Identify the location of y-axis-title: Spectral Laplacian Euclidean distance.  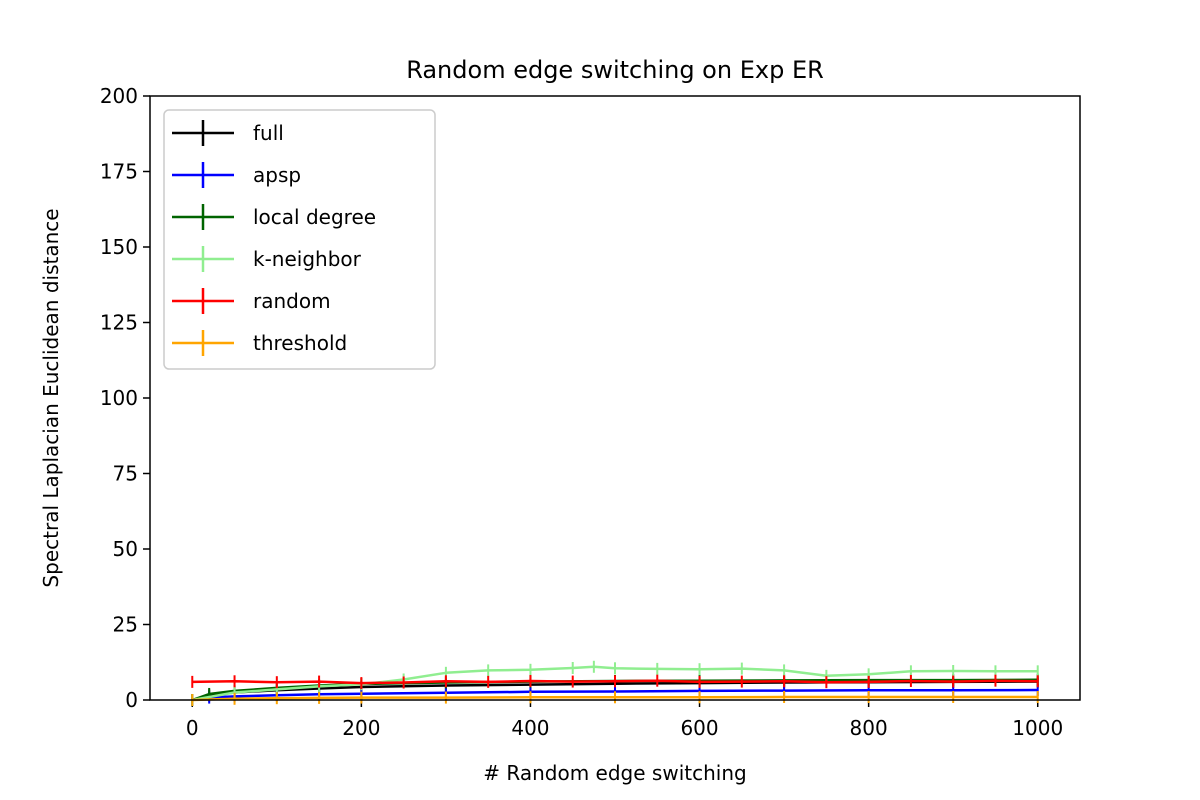
(51, 397).